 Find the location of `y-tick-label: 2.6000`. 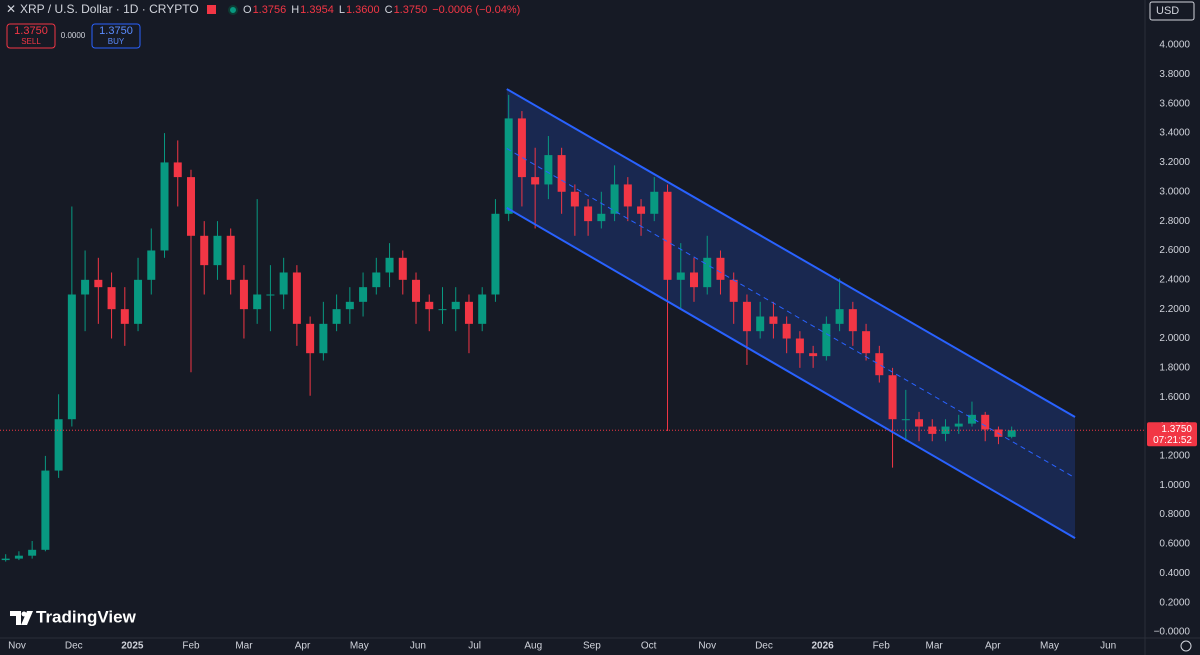

y-tick-label: 2.6000 is located at coordinates (1174, 250).